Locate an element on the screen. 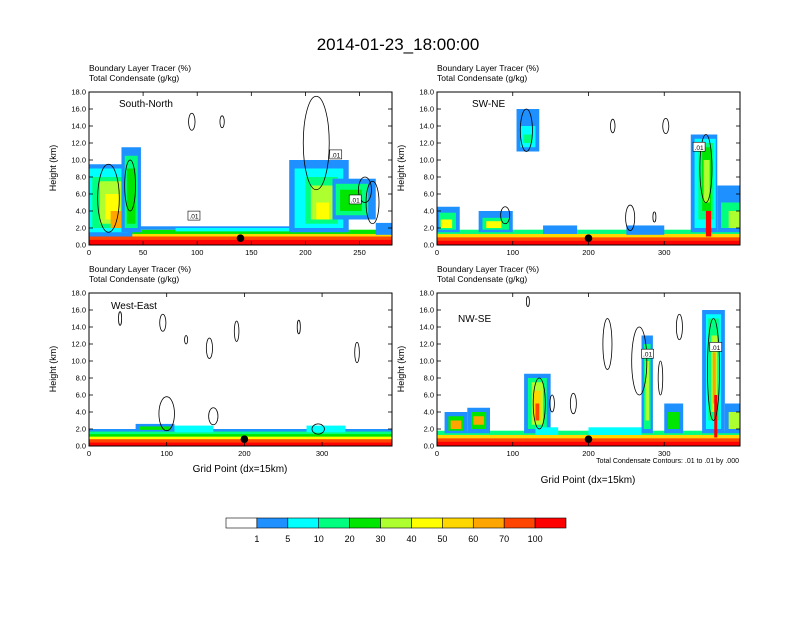 The image size is (792, 617). y-tick-label: 14.0 is located at coordinates (426, 327).